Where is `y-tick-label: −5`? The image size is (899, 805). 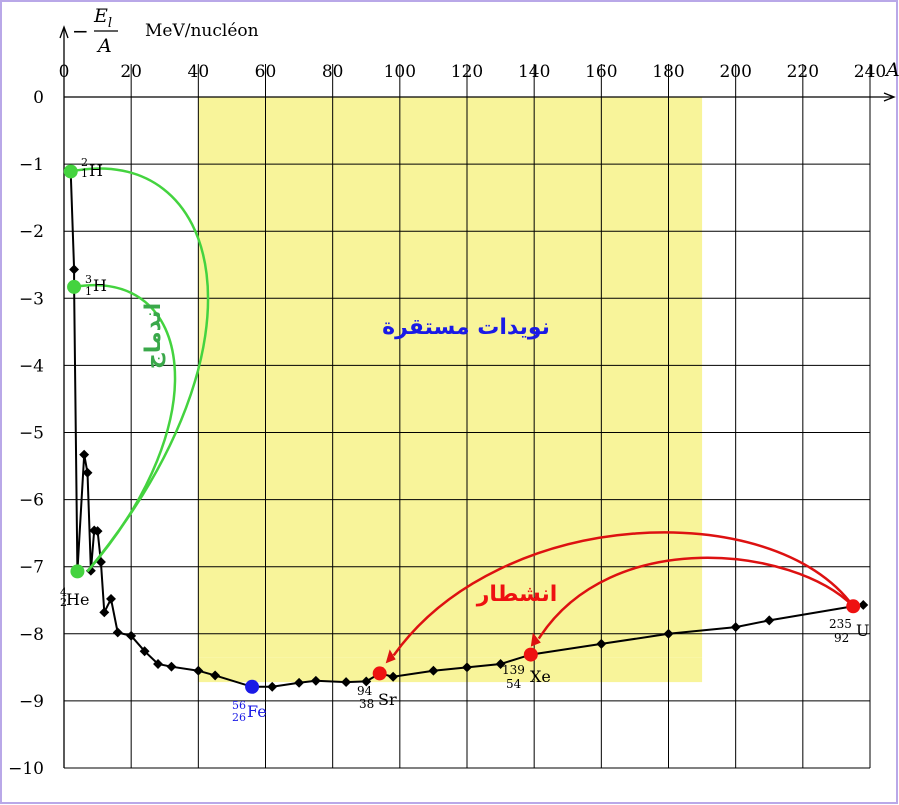
y-tick-label: −5 is located at coordinates (31, 434).